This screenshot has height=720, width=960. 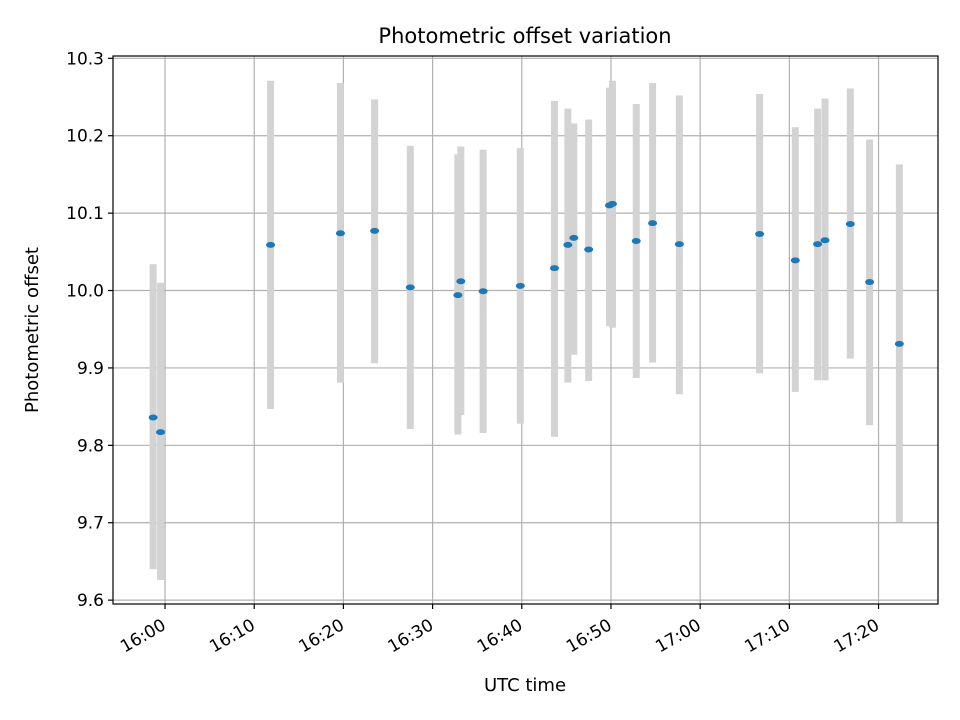 I want to click on y-tick-label: 10.2, so click(x=85, y=137).